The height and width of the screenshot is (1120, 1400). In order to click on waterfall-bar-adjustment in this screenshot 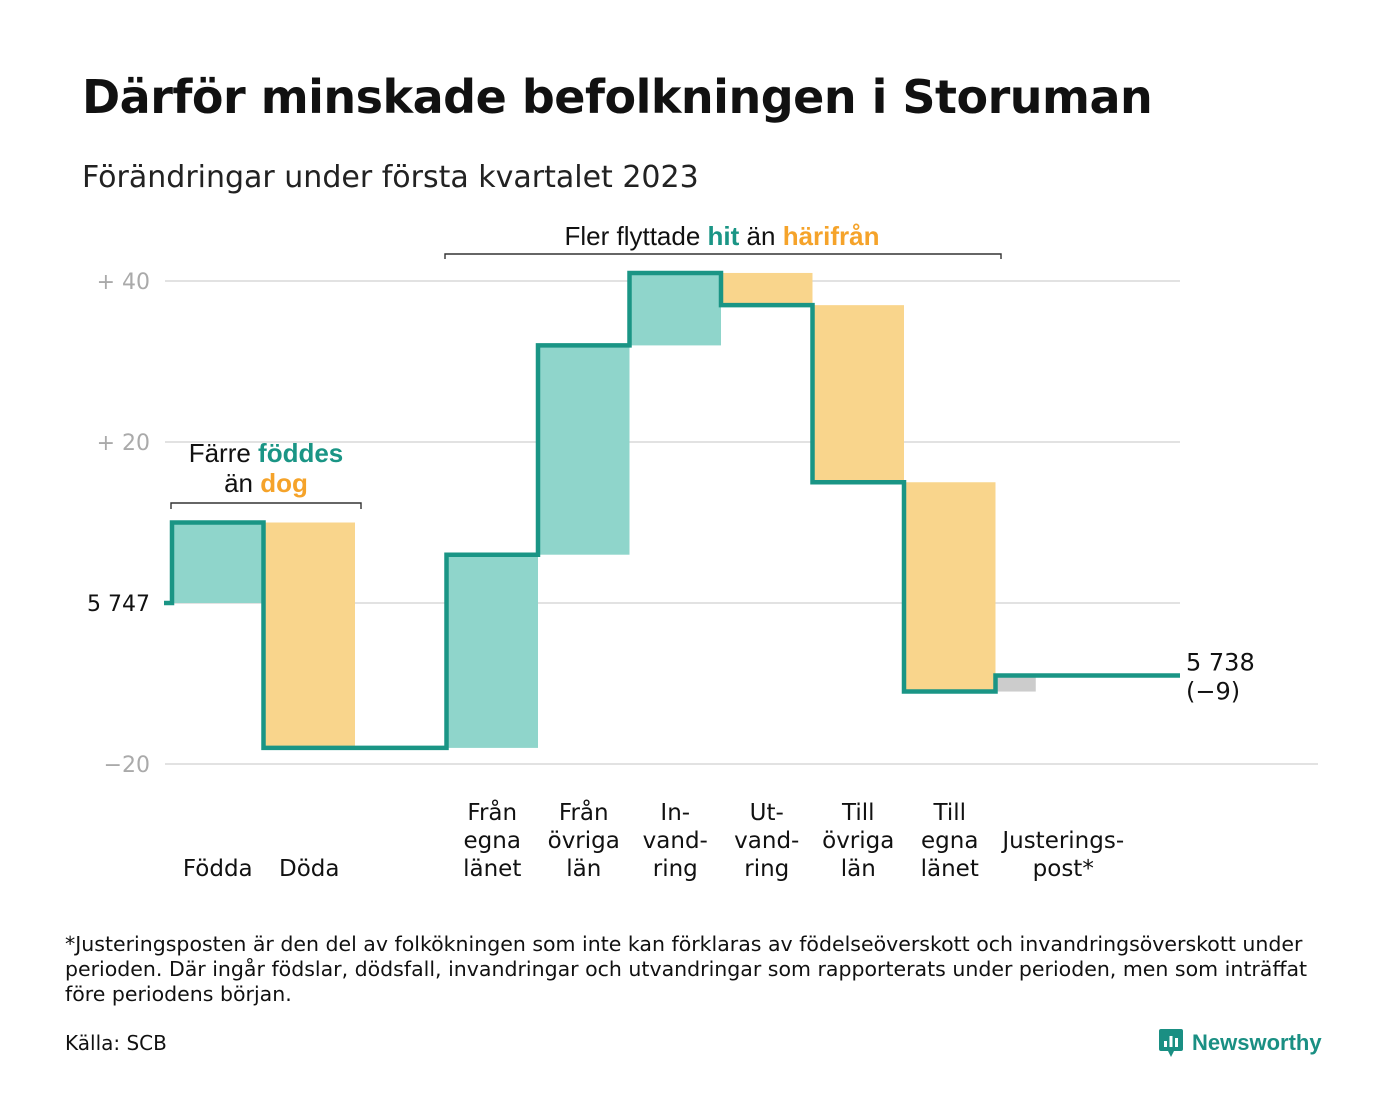, I will do `click(1016, 683)`.